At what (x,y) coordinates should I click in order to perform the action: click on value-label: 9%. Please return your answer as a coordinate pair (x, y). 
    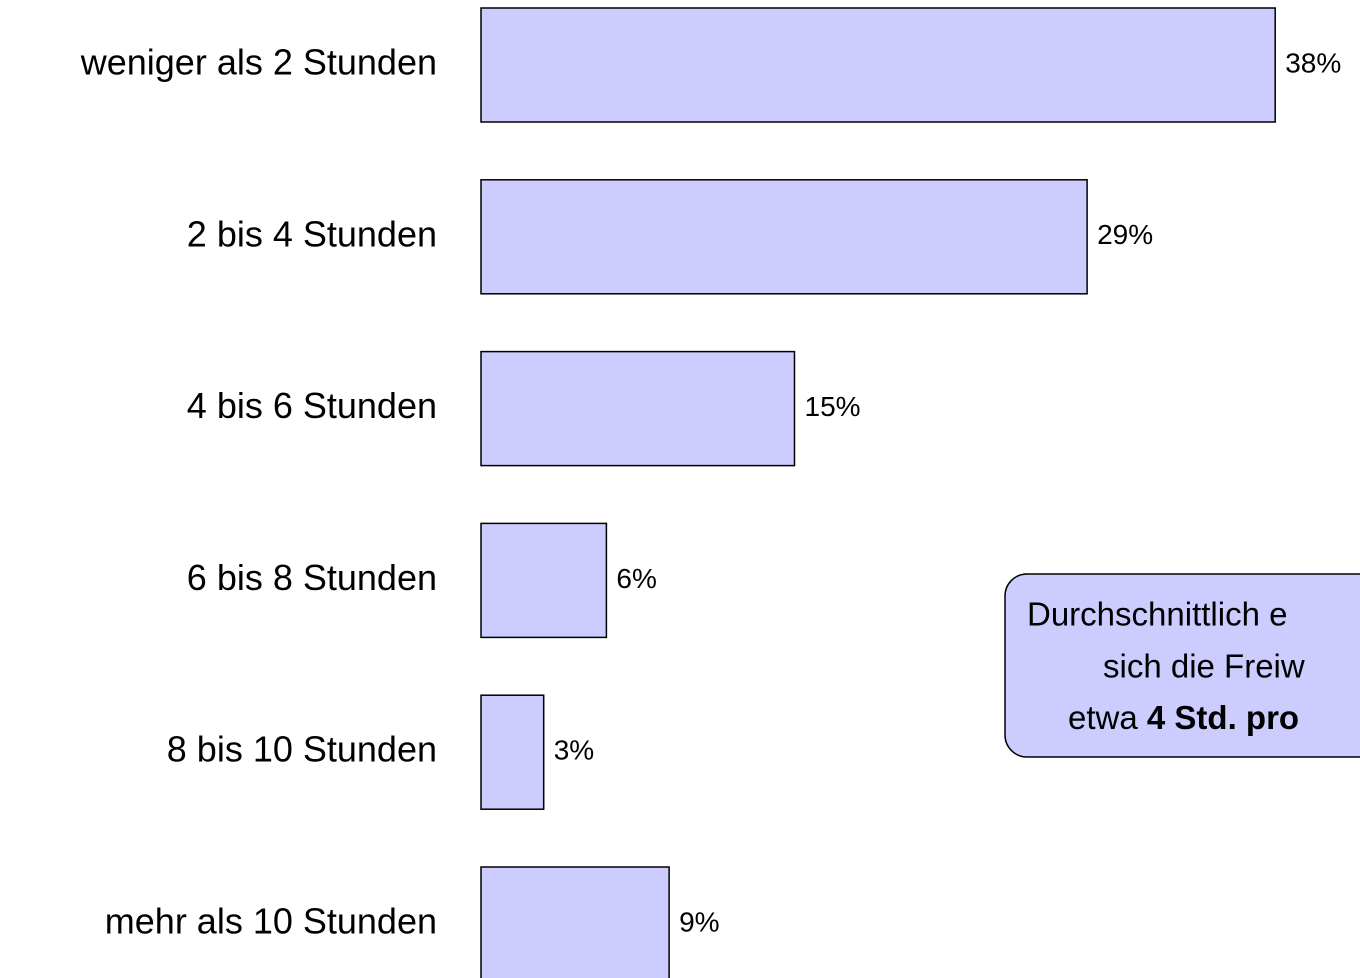
    Looking at the image, I should click on (699, 921).